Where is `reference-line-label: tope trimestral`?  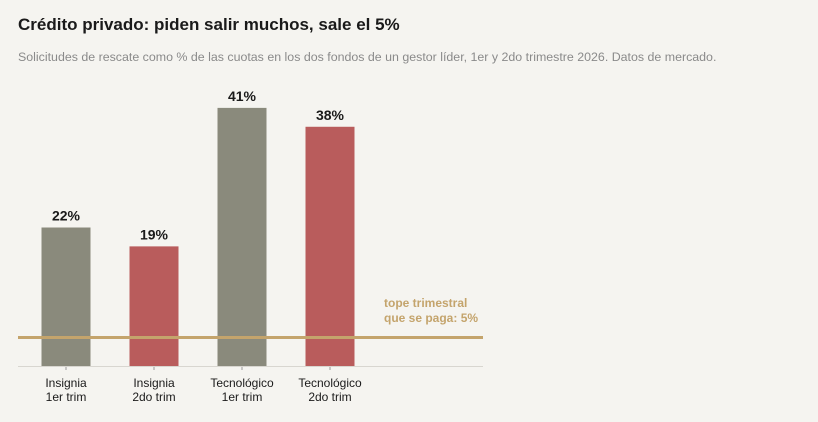 reference-line-label: tope trimestral is located at coordinates (425, 303).